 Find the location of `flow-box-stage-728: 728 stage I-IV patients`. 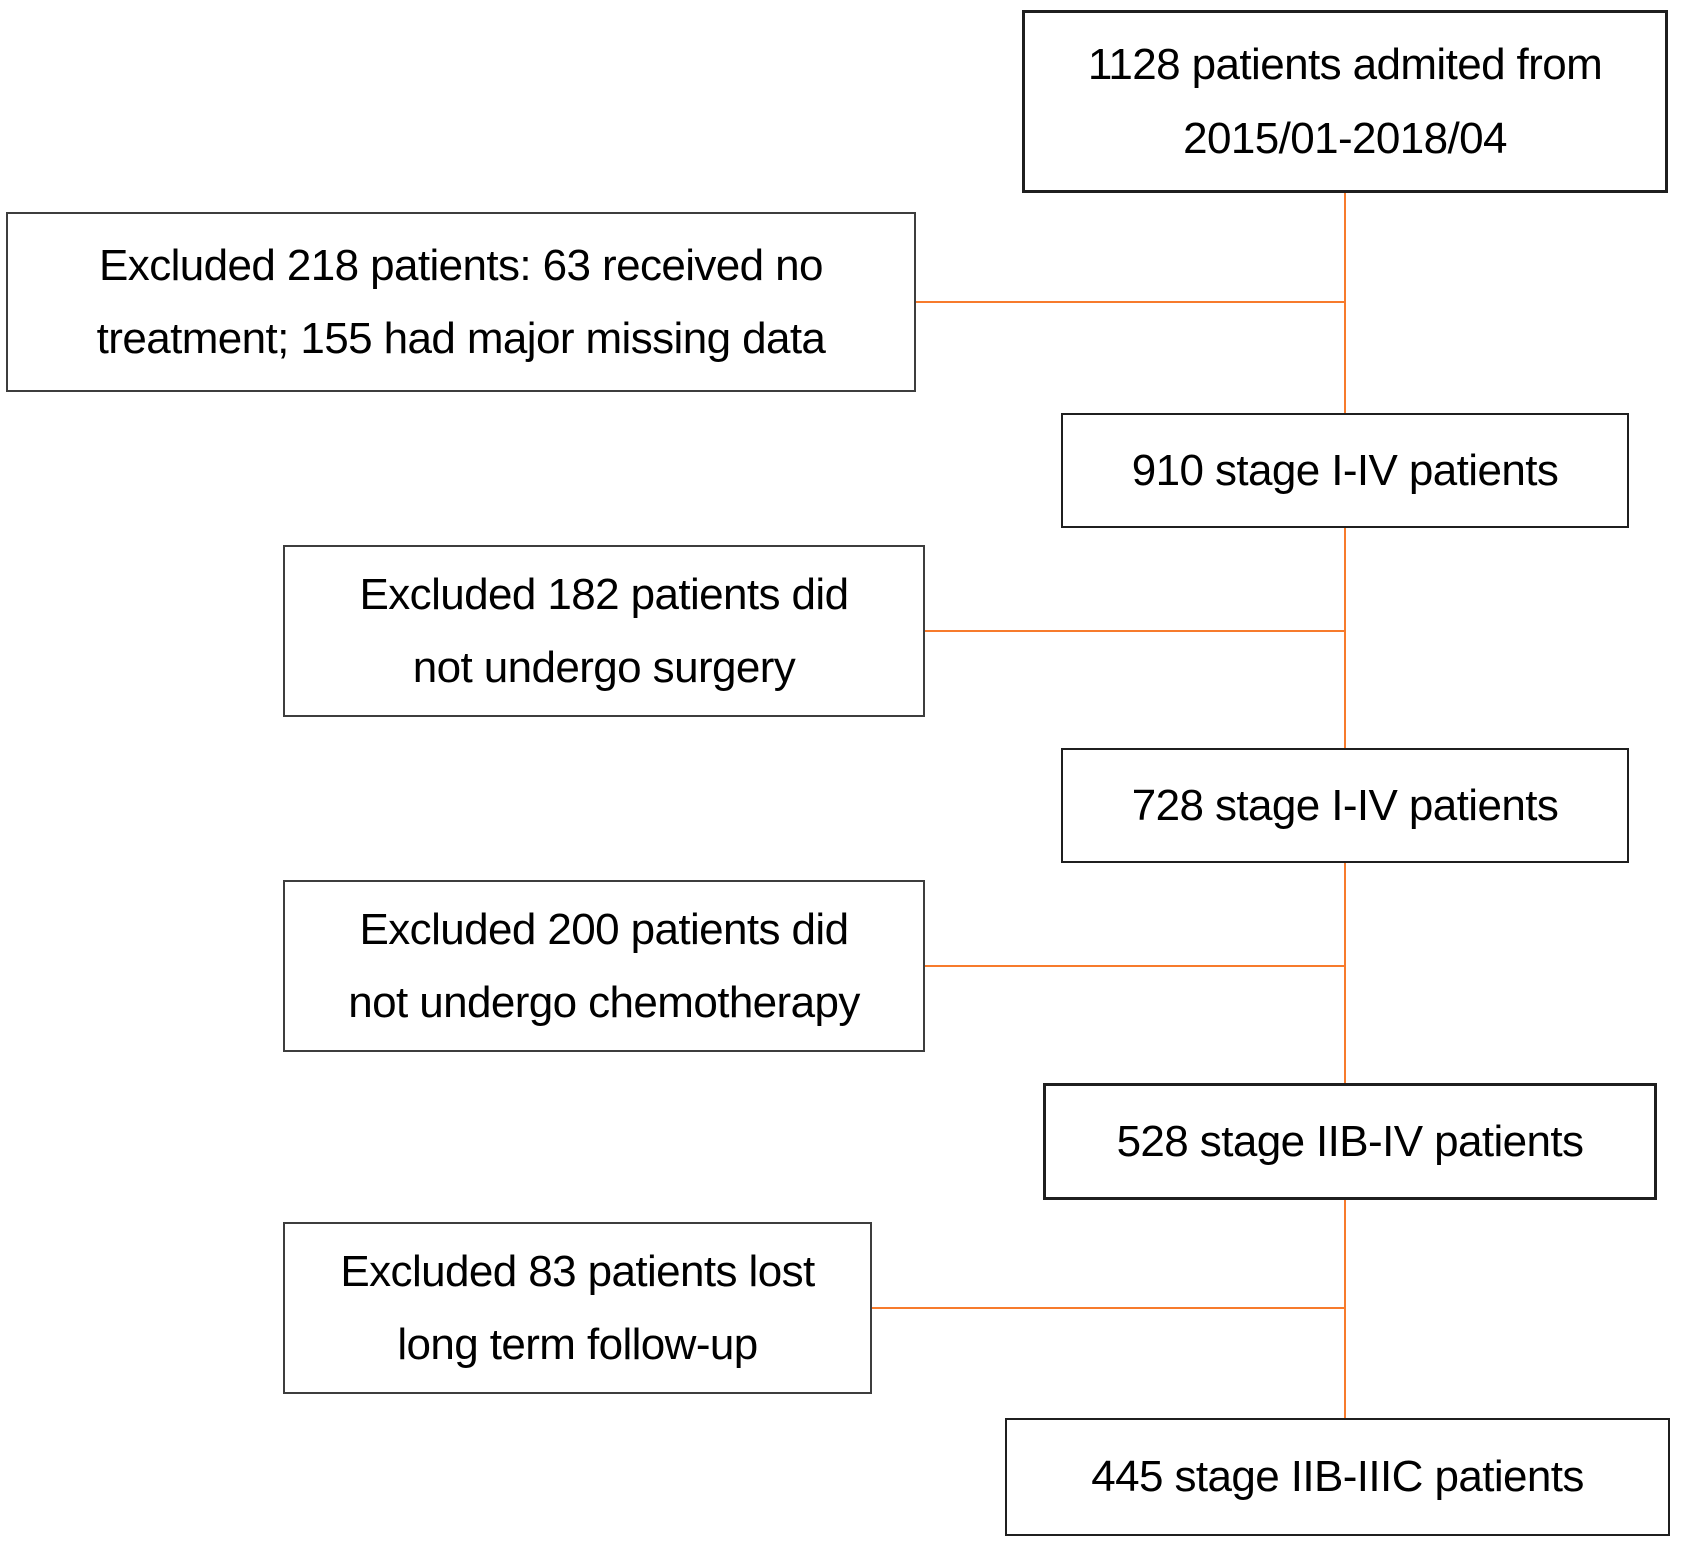

flow-box-stage-728: 728 stage I-IV patients is located at coordinates (1345, 805).